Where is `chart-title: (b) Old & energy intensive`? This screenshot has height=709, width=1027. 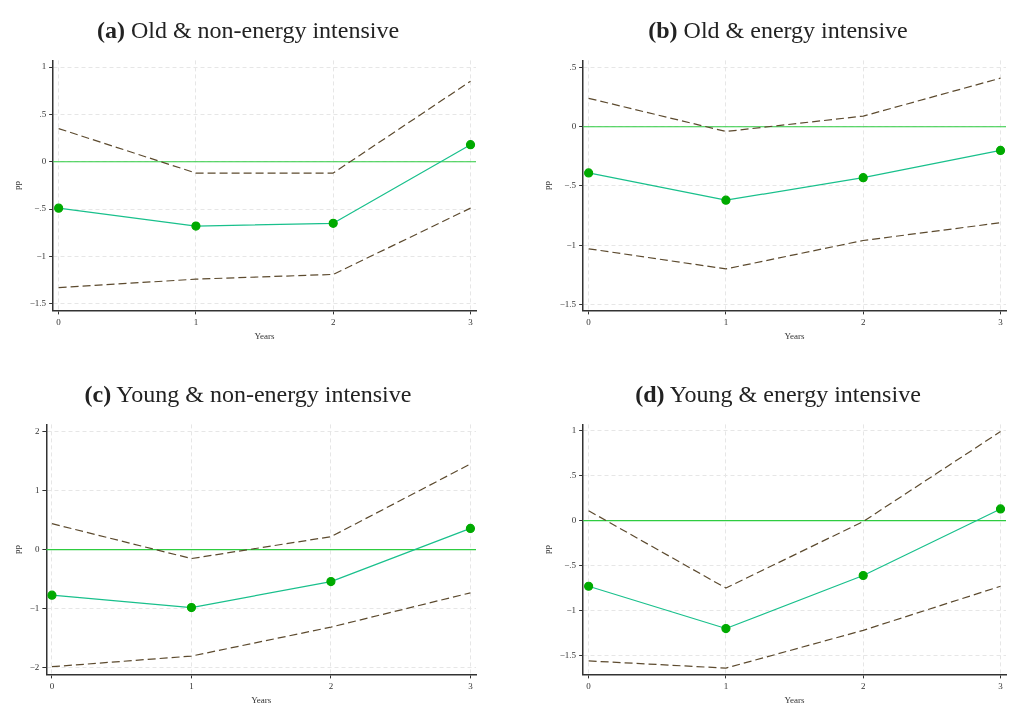
chart-title: (b) Old & energy intensive is located at coordinates (778, 30).